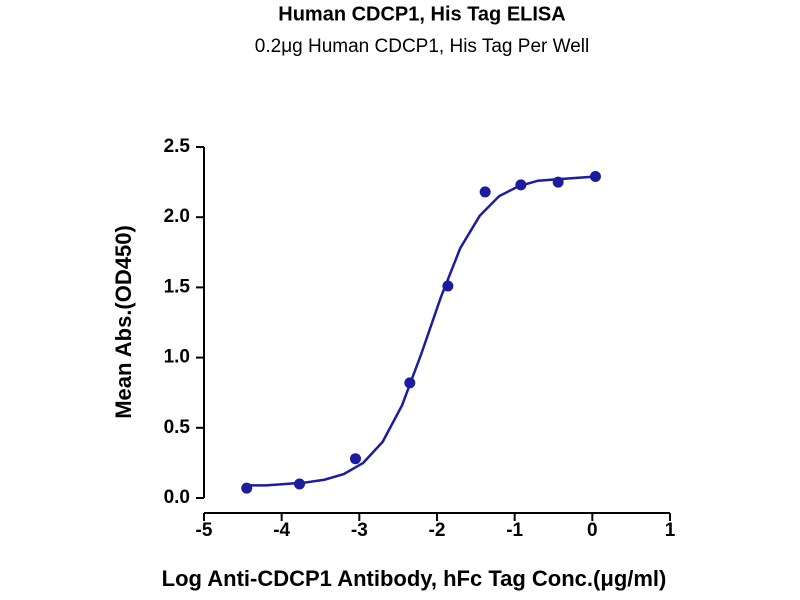 This screenshot has height=600, width=800. I want to click on y-axis-label: Mean Abs.(OD450), so click(123, 322).